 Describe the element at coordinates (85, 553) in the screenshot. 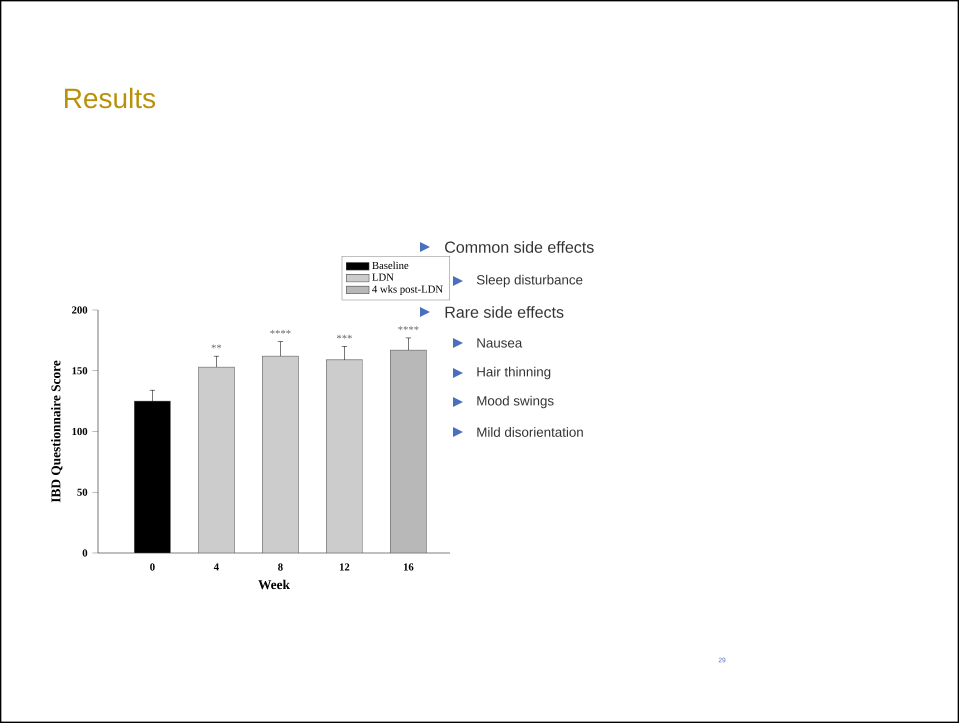

I see `y-tick-label: 0` at that location.